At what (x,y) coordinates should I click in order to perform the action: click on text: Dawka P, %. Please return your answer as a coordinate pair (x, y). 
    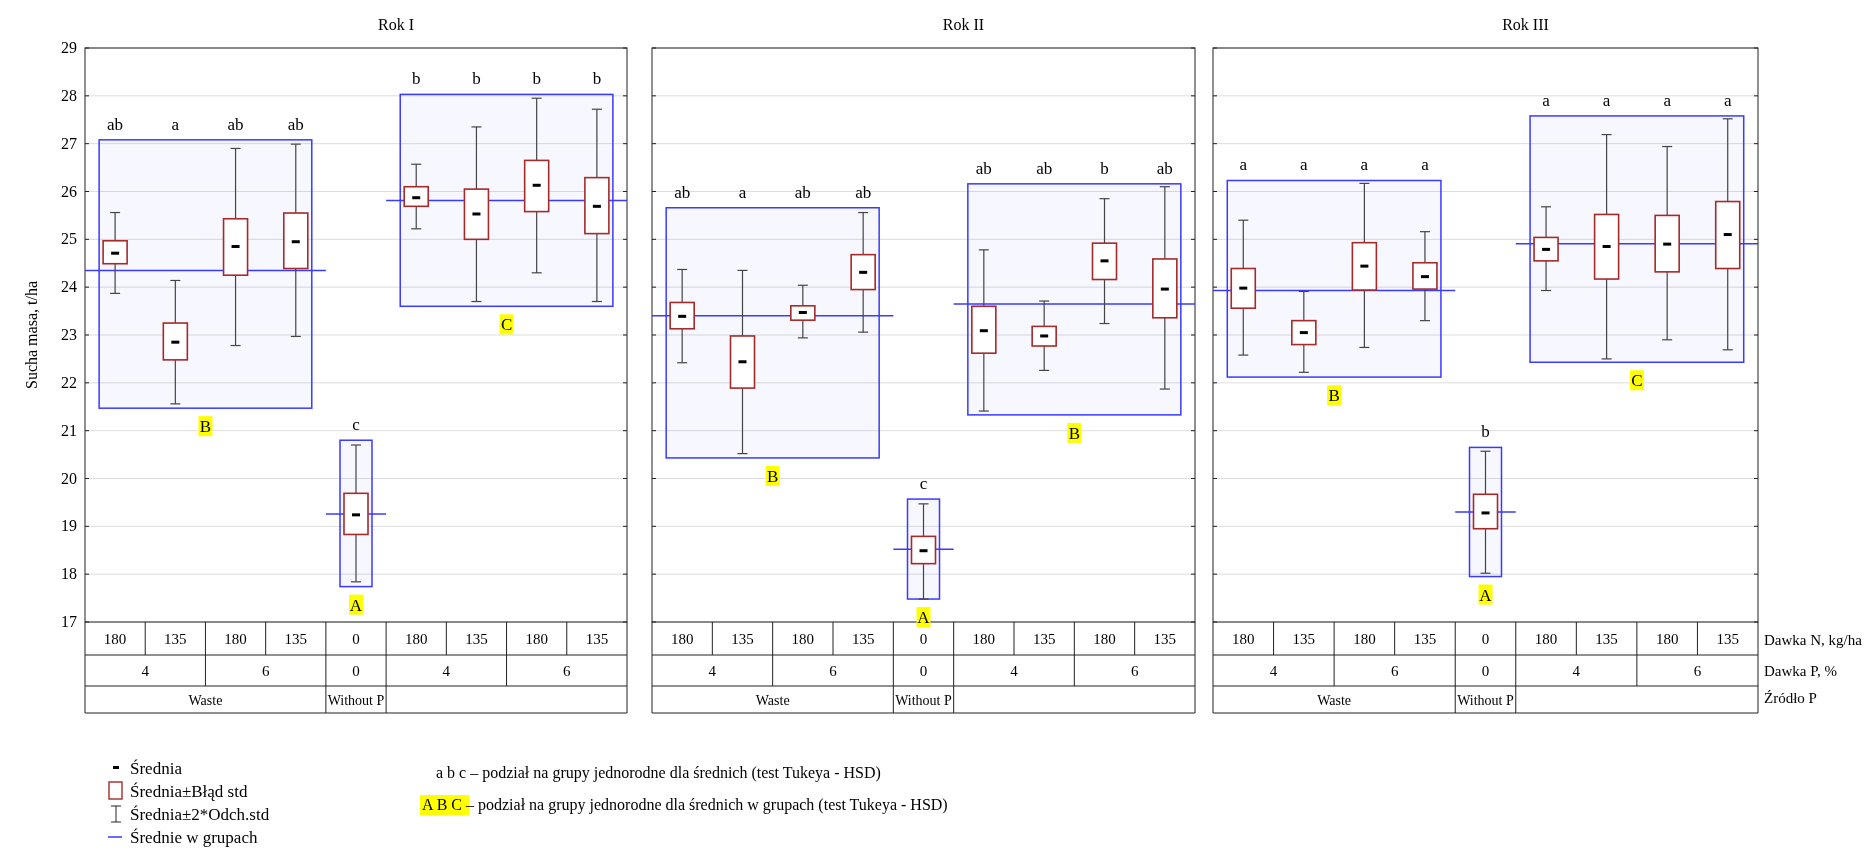
    Looking at the image, I should click on (1800, 671).